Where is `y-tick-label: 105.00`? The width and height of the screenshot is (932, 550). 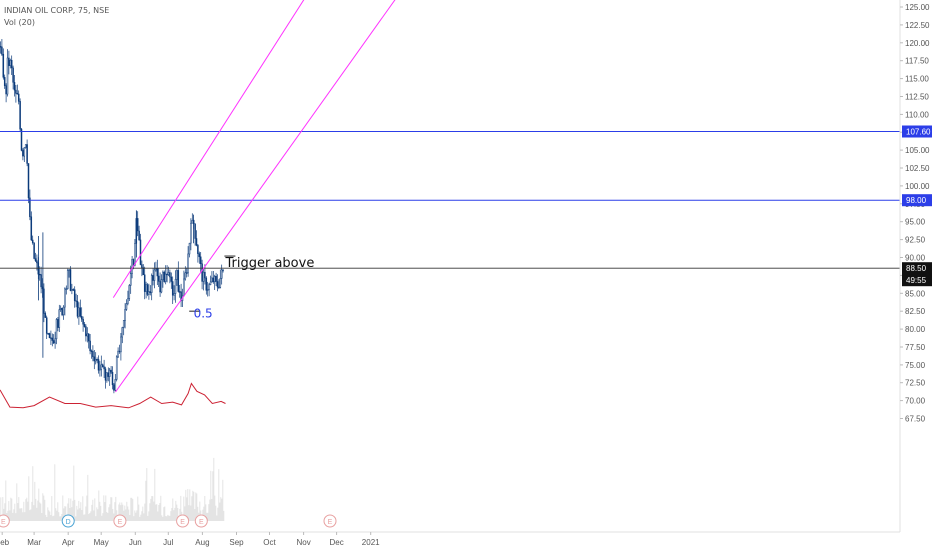
y-tick-label: 105.00 is located at coordinates (917, 150).